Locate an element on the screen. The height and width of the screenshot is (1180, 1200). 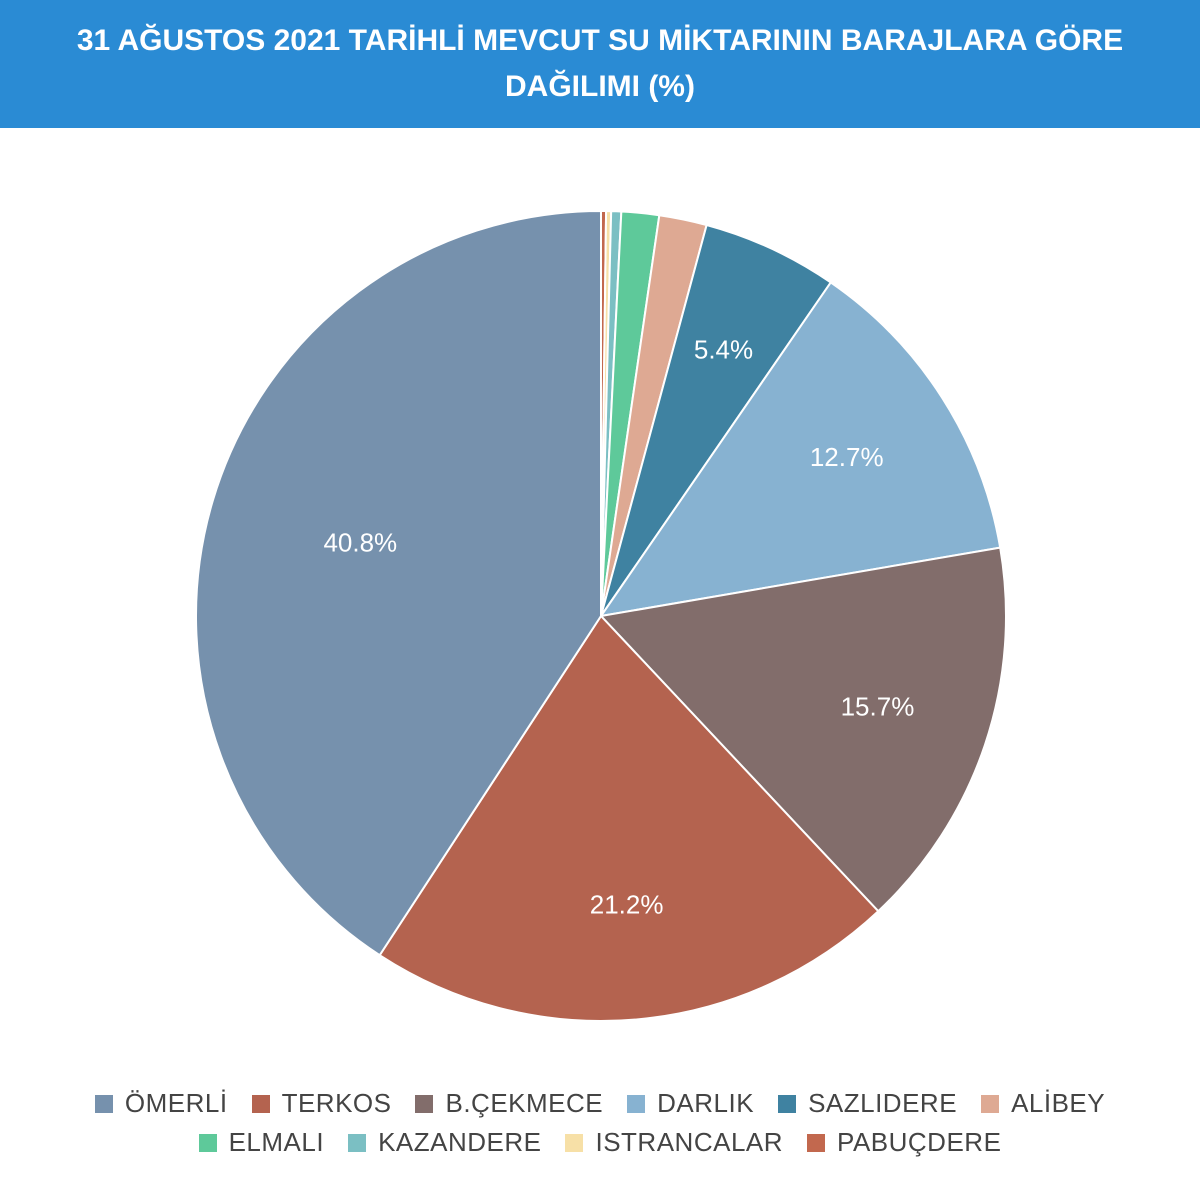
legend-item-sazlidere: SAZLIDERE is located at coordinates (867, 1103).